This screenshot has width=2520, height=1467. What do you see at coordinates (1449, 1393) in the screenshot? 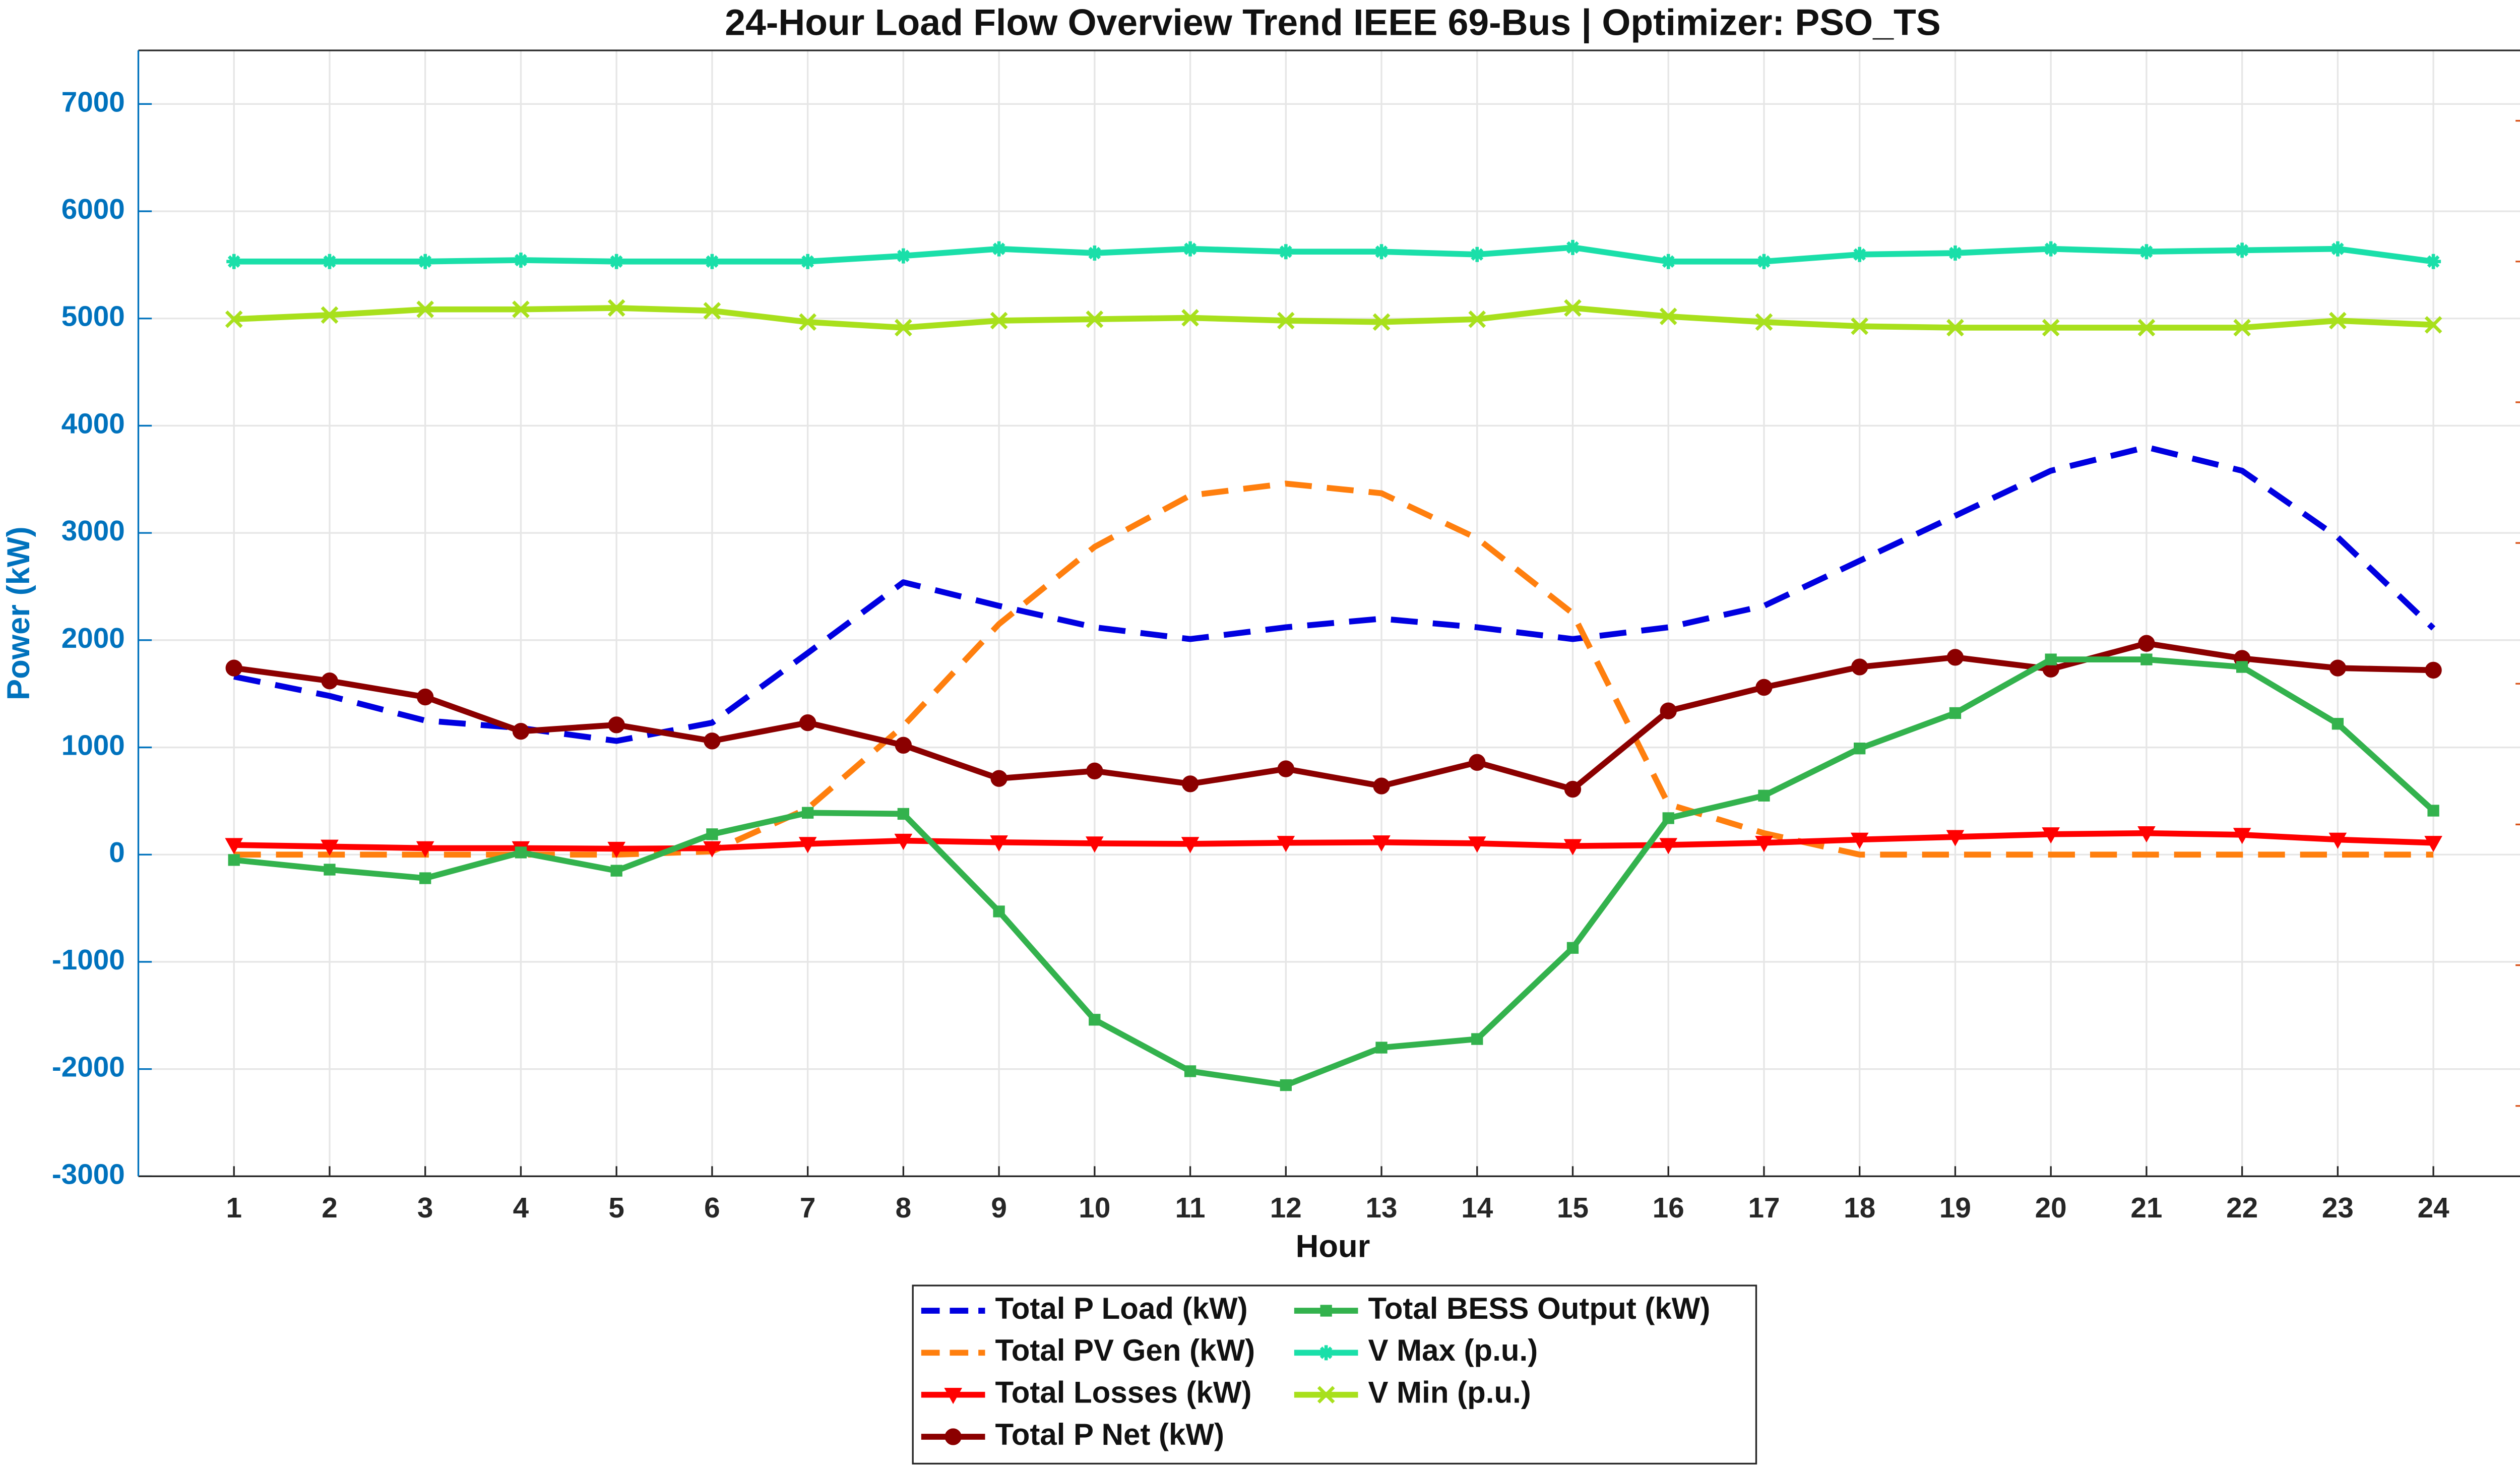
I see `legend-label: V Min (p.u.)` at bounding box center [1449, 1393].